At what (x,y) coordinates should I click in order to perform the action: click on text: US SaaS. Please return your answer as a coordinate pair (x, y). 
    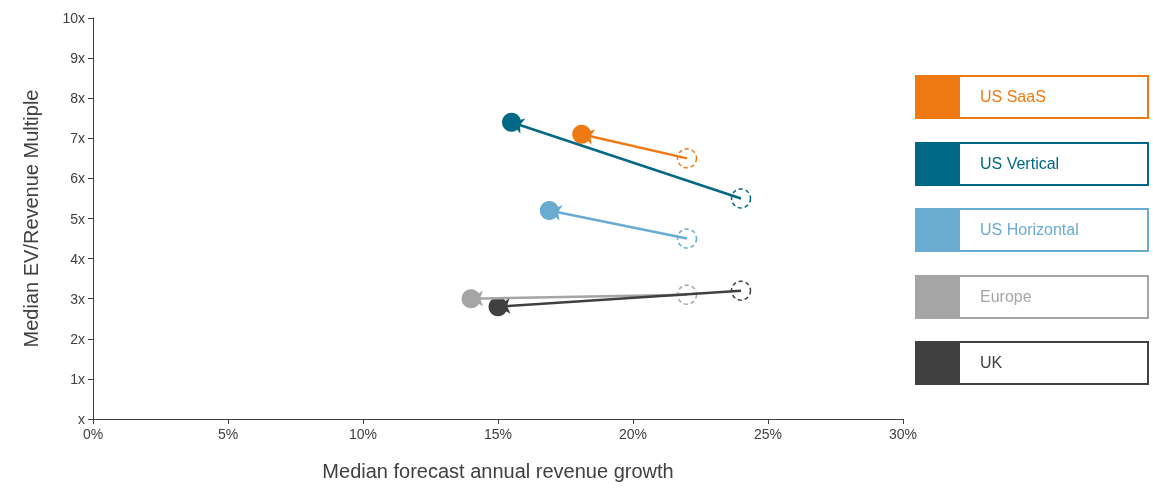
    Looking at the image, I should click on (1012, 97).